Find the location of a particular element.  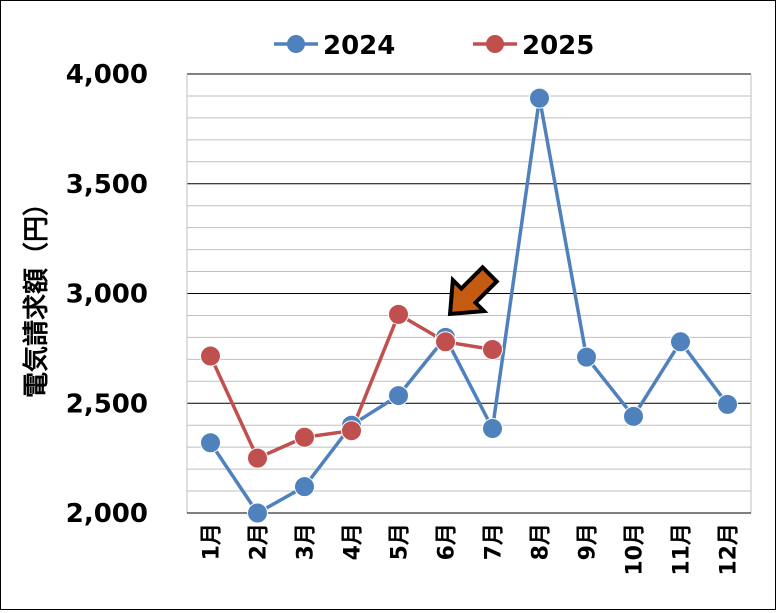

x-tick-label: 11月 is located at coordinates (682, 549).